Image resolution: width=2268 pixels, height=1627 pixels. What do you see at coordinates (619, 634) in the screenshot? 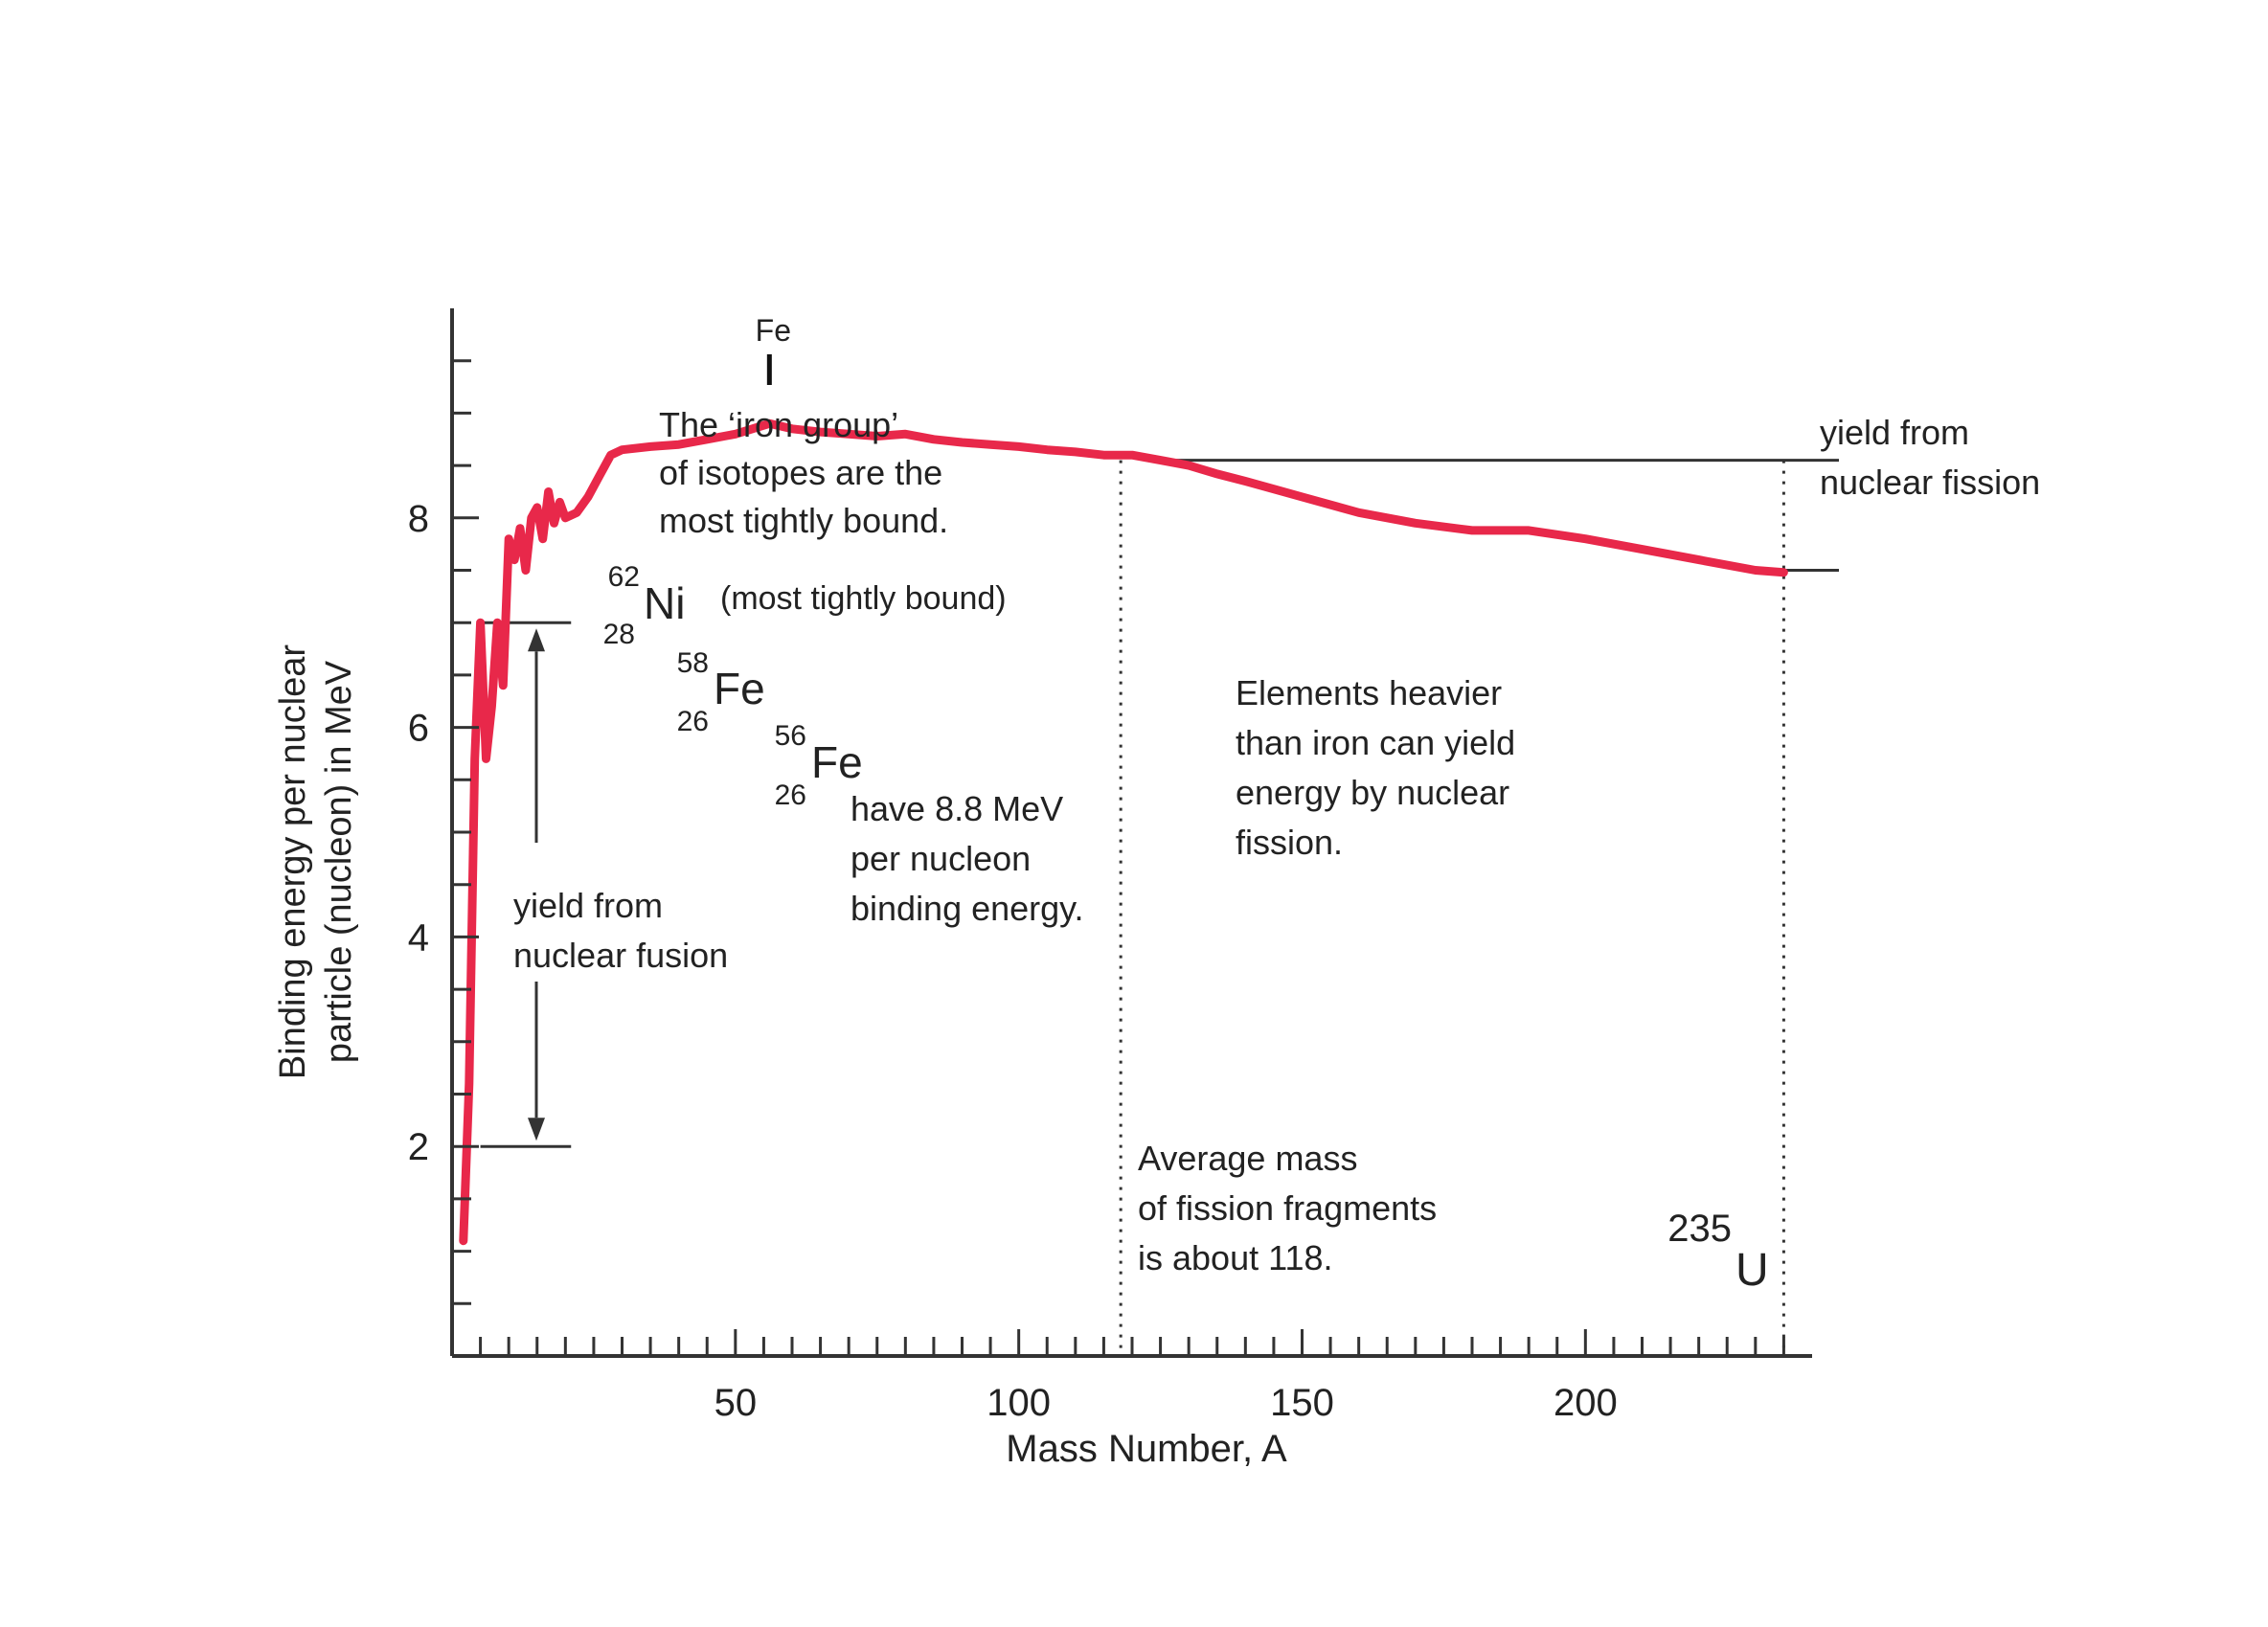
I see `isotope-atomic-number: 28` at bounding box center [619, 634].